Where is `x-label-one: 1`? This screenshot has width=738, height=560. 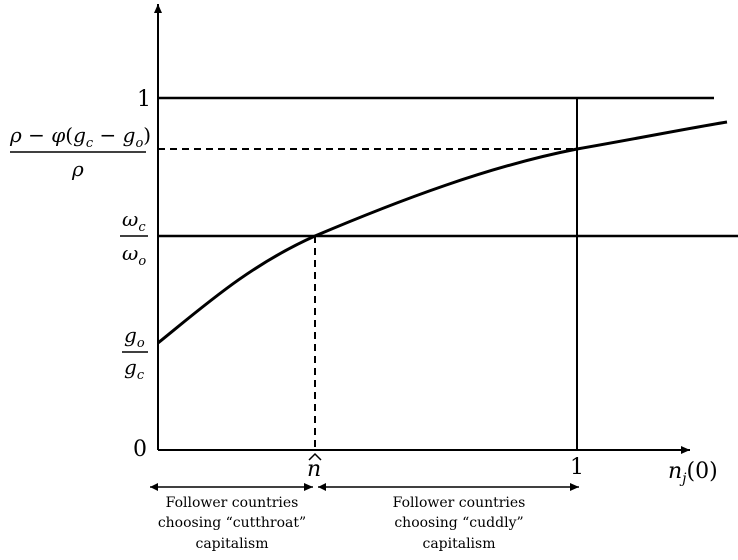
x-label-one: 1 is located at coordinates (577, 467).